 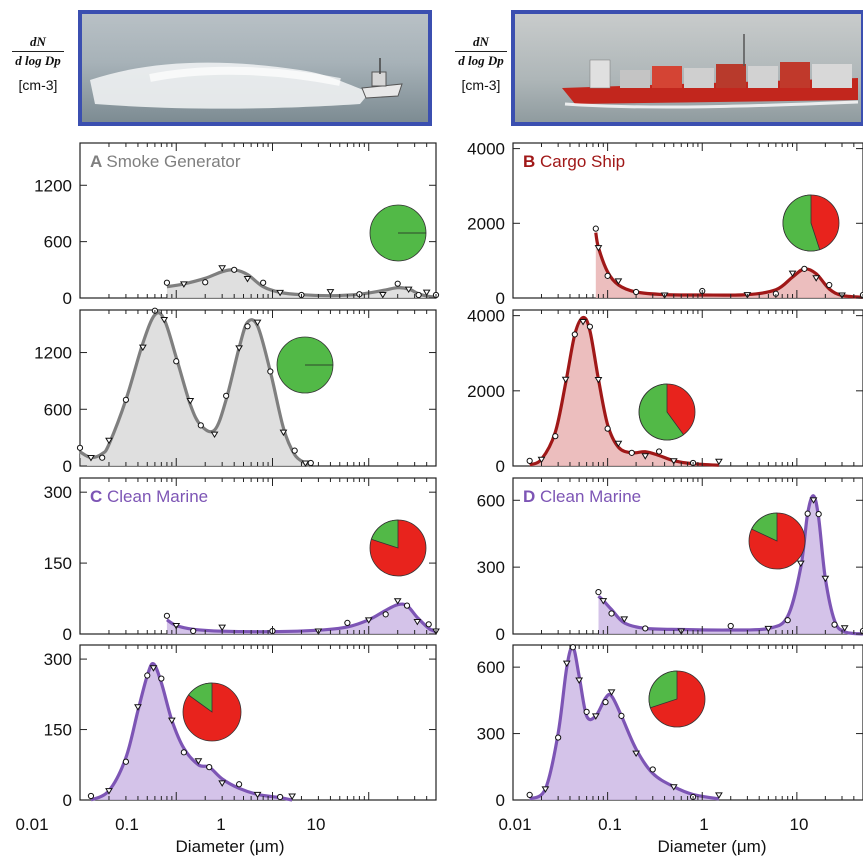 What do you see at coordinates (220, 824) in the screenshot?
I see `x-tick-label: 1` at bounding box center [220, 824].